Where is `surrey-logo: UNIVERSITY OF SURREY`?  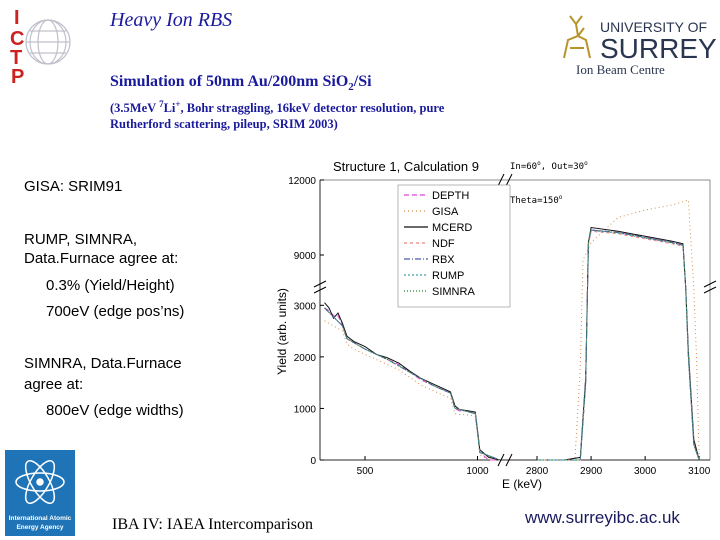
surrey-logo: UNIVERSITY OF SURREY is located at coordinates (639, 39).